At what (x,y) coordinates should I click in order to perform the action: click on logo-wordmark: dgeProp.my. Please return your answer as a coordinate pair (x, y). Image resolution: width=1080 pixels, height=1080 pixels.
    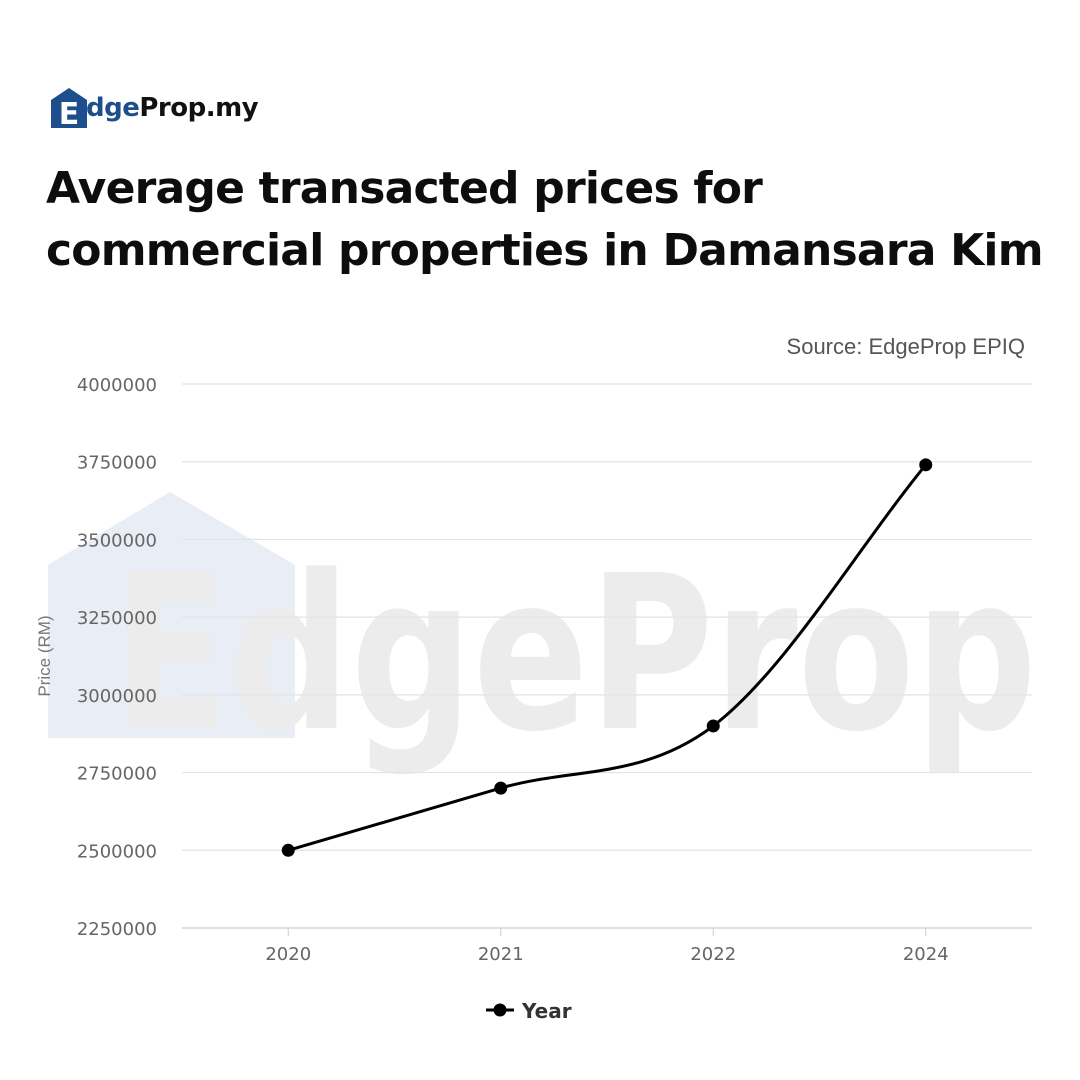
    Looking at the image, I should click on (172, 108).